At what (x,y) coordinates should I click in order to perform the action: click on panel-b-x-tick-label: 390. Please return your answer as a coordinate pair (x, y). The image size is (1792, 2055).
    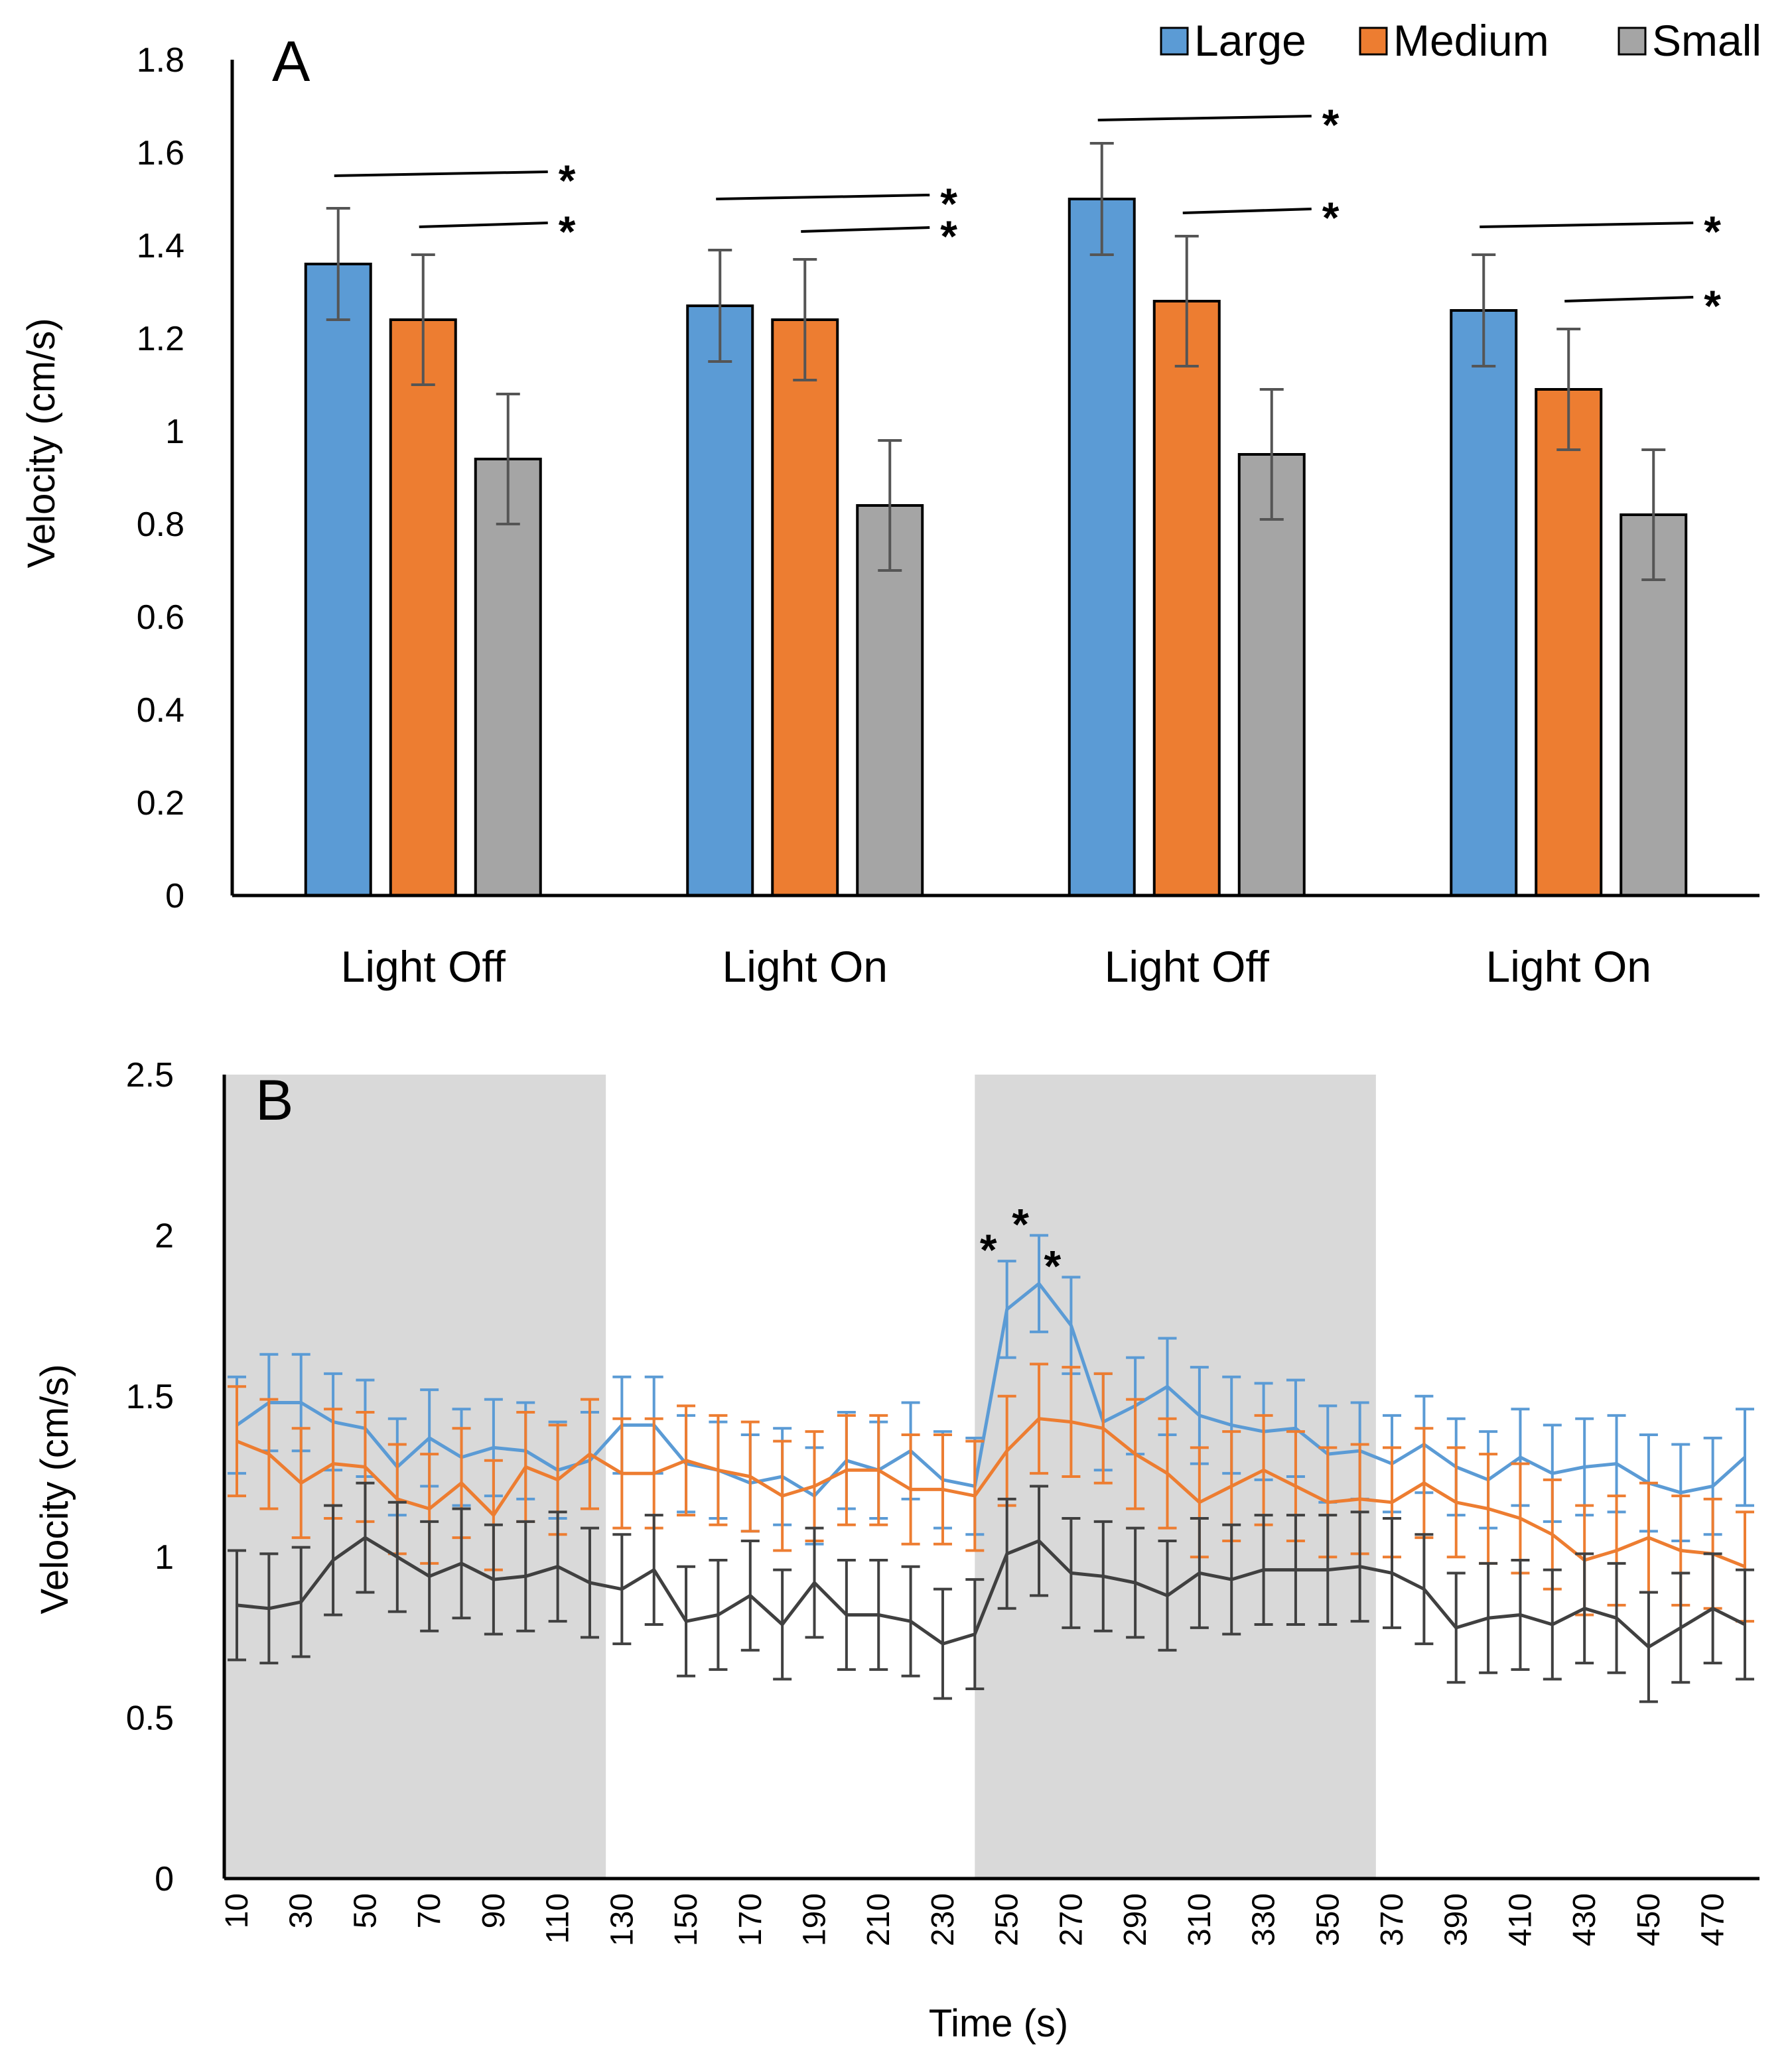
    Looking at the image, I should click on (1456, 1919).